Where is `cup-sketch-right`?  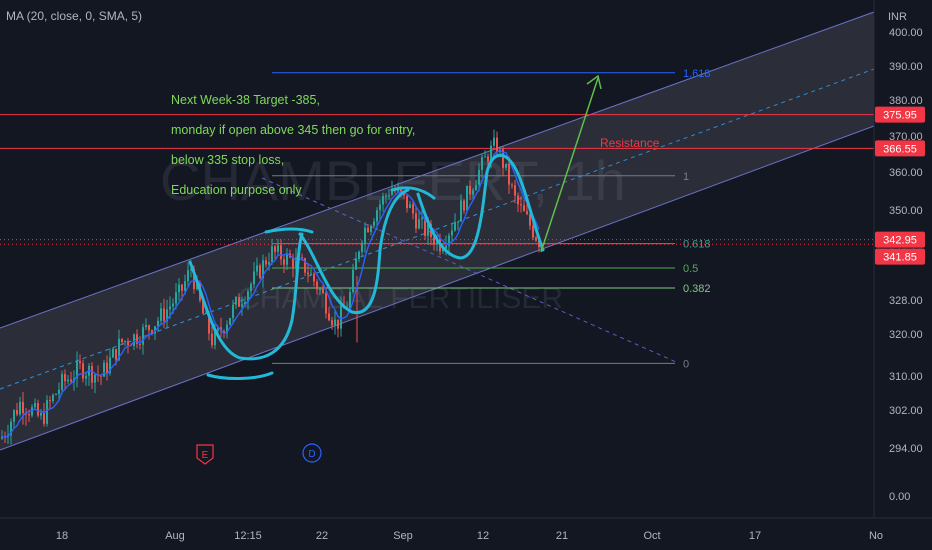
cup-sketch-right is located at coordinates (480, 207).